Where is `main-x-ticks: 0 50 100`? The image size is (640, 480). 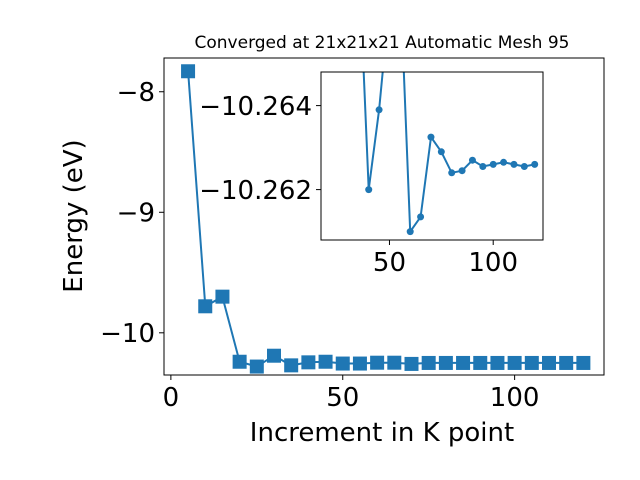 main-x-ticks: 0 50 100 is located at coordinates (351, 394).